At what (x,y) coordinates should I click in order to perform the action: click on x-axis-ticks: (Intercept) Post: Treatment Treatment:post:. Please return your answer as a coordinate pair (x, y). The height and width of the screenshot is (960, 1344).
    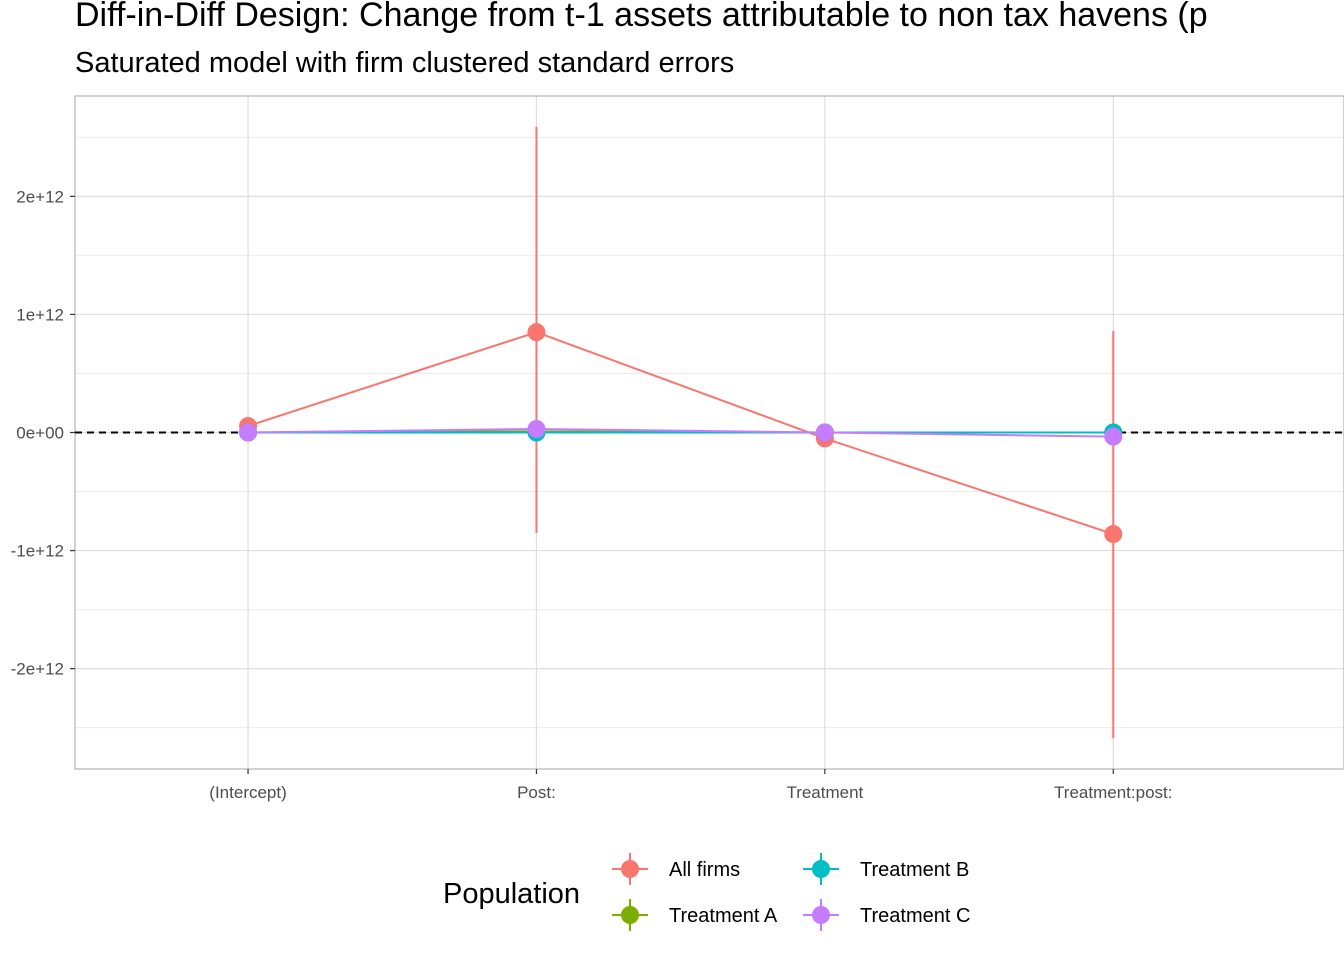
    Looking at the image, I should click on (690, 785).